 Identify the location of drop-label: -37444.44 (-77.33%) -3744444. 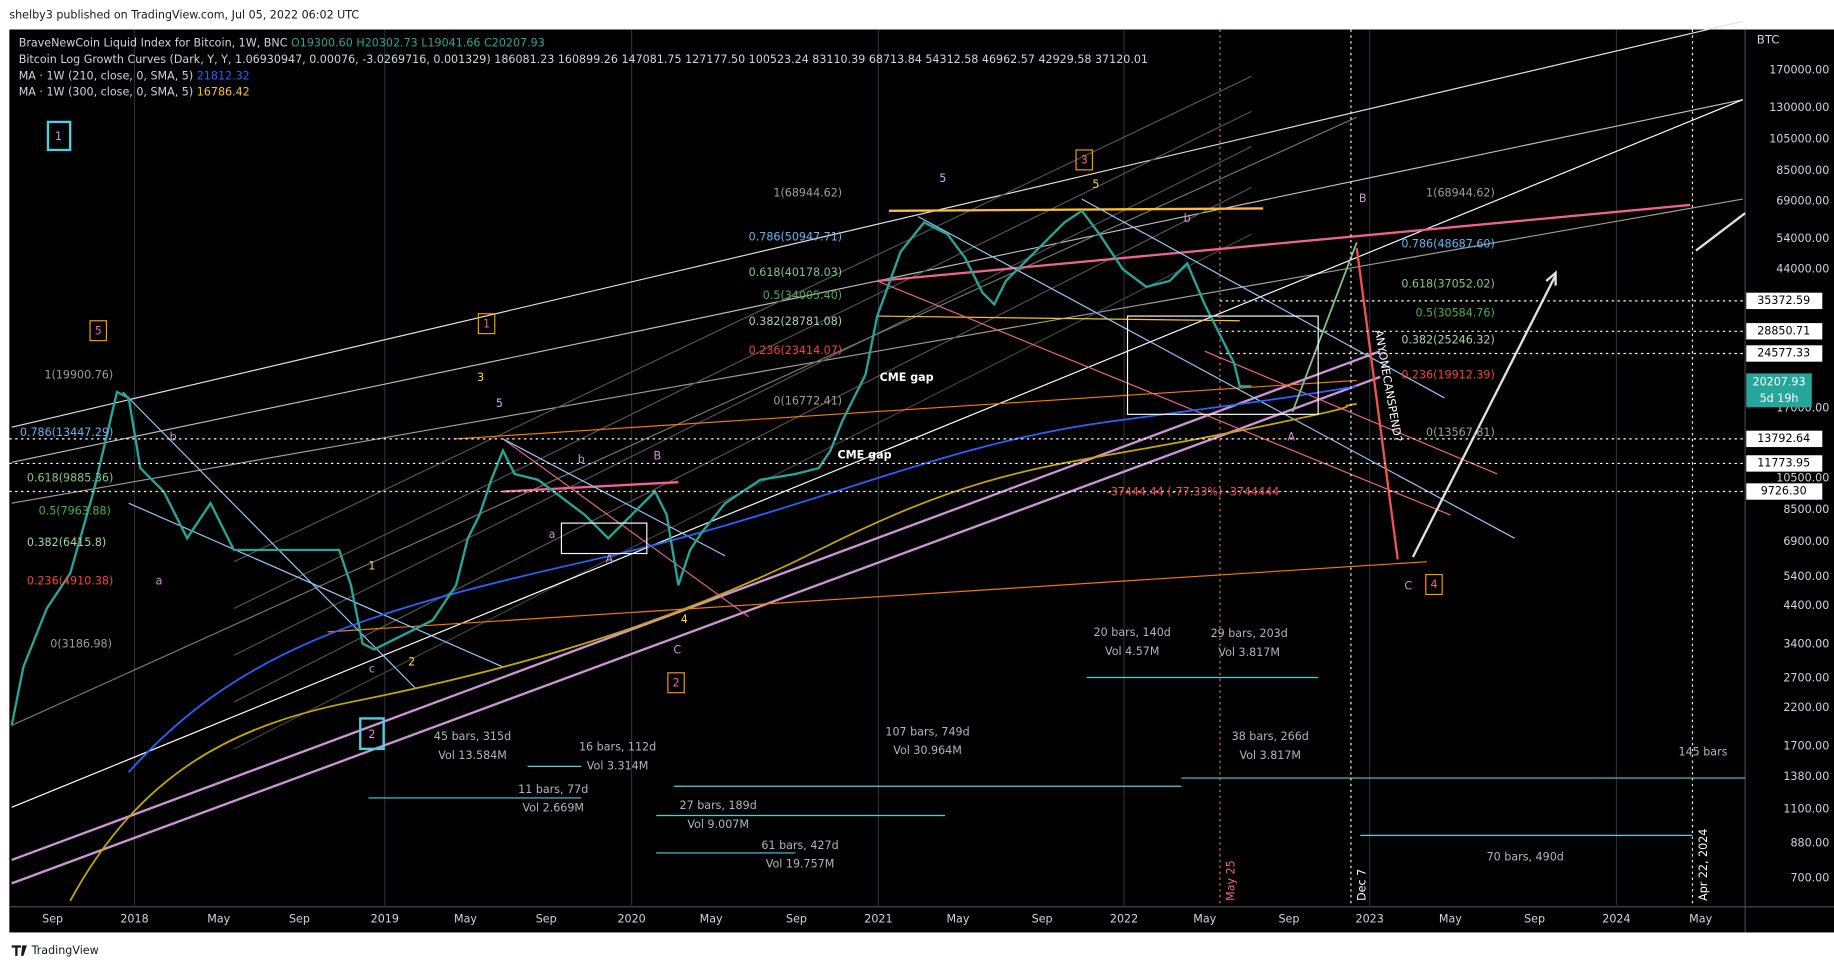
(1193, 492).